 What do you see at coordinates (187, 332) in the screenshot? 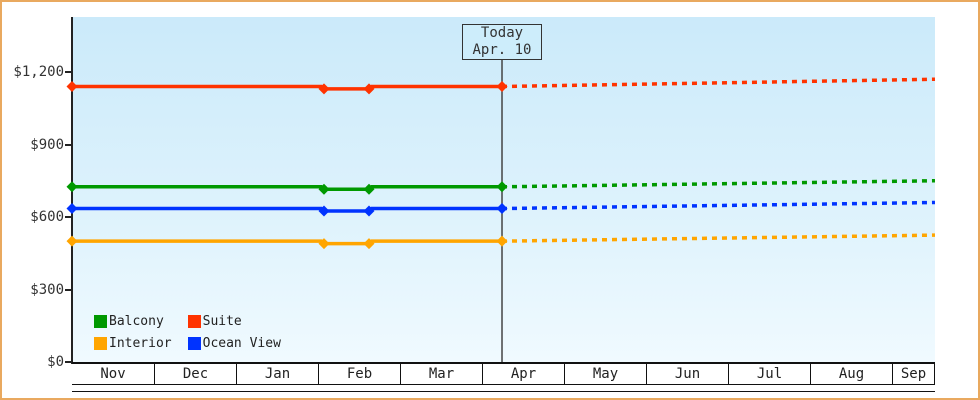
I see `chart-legend: Balcony Suite Interior Ocean View` at bounding box center [187, 332].